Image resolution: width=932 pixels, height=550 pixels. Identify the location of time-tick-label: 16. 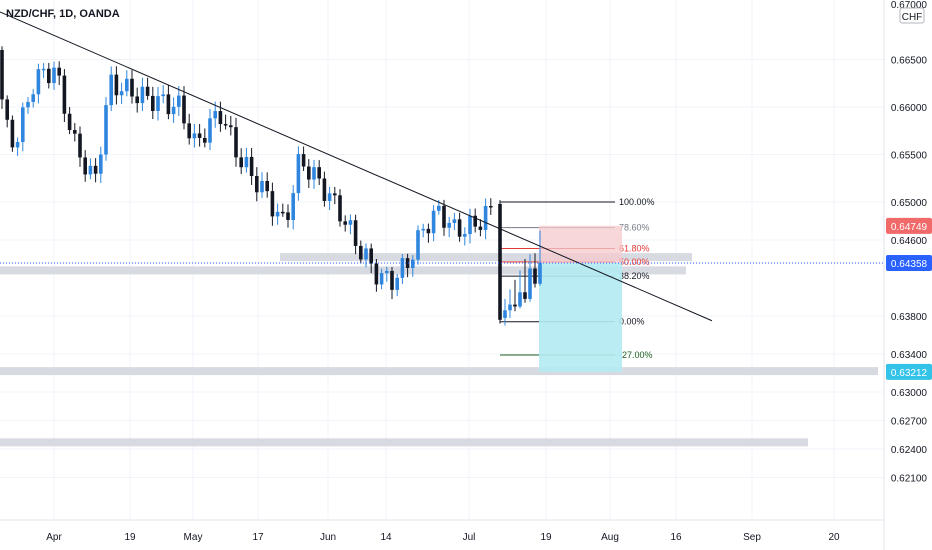
(676, 537).